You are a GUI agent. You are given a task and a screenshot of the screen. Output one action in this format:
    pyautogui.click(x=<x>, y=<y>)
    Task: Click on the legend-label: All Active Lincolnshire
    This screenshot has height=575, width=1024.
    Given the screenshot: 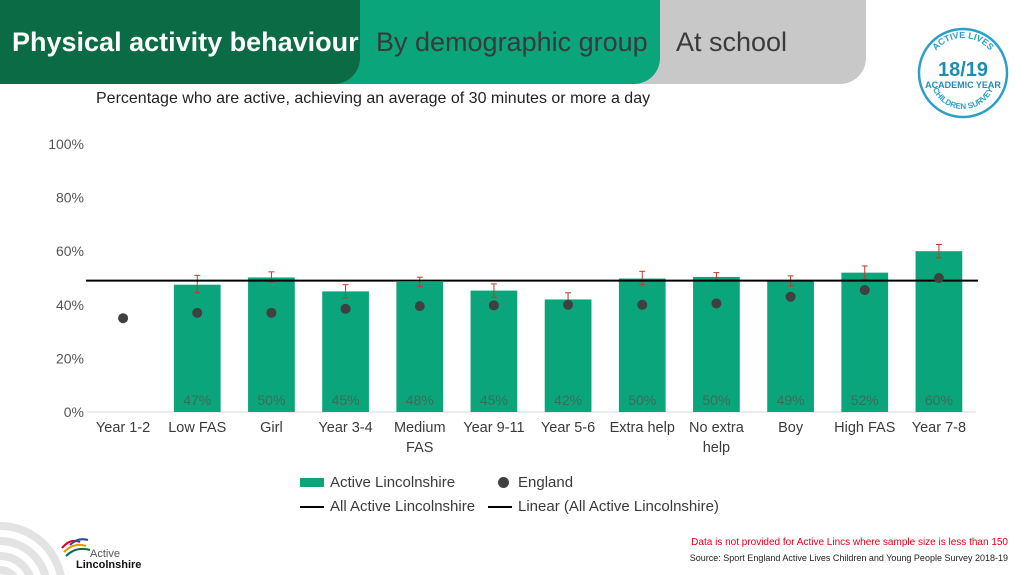 What is the action you would take?
    pyautogui.click(x=403, y=506)
    